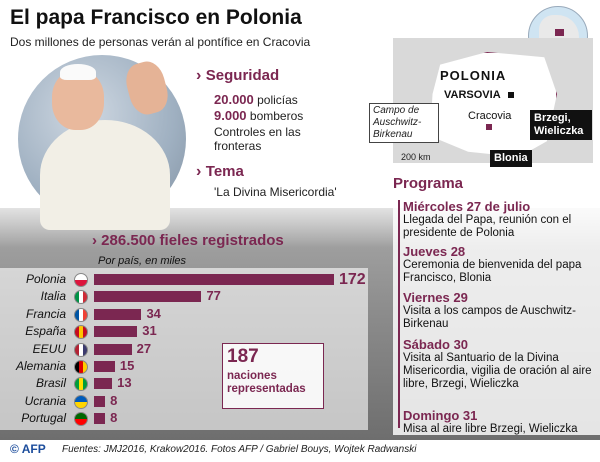 The height and width of the screenshot is (462, 600). Describe the element at coordinates (559, 32) in the screenshot. I see `poland-highlight` at that location.